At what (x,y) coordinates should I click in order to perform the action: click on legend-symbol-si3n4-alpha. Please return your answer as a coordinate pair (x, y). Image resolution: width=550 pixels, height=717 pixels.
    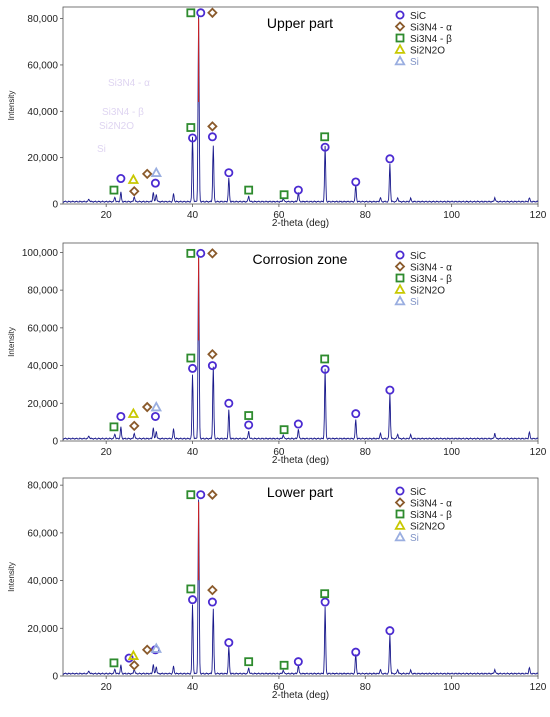
    Looking at the image, I should click on (400, 266).